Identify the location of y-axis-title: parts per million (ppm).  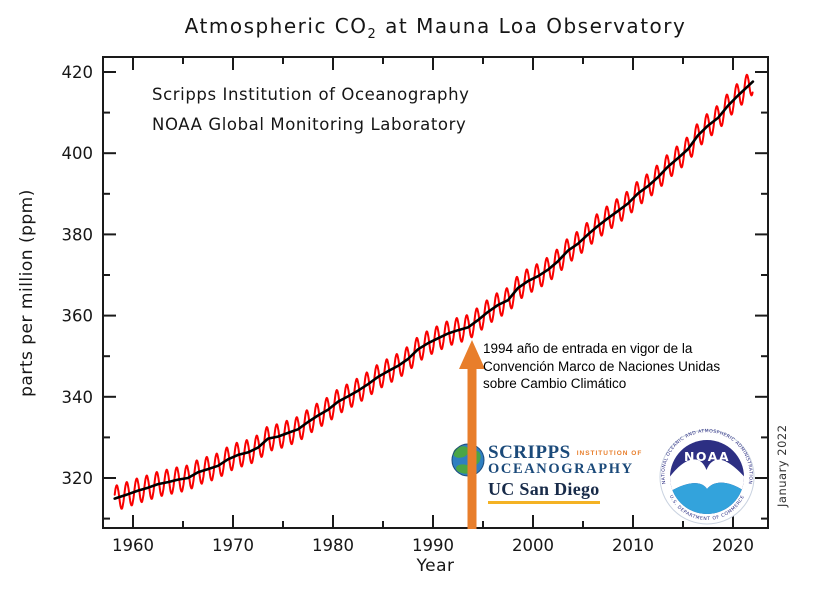
(27, 293).